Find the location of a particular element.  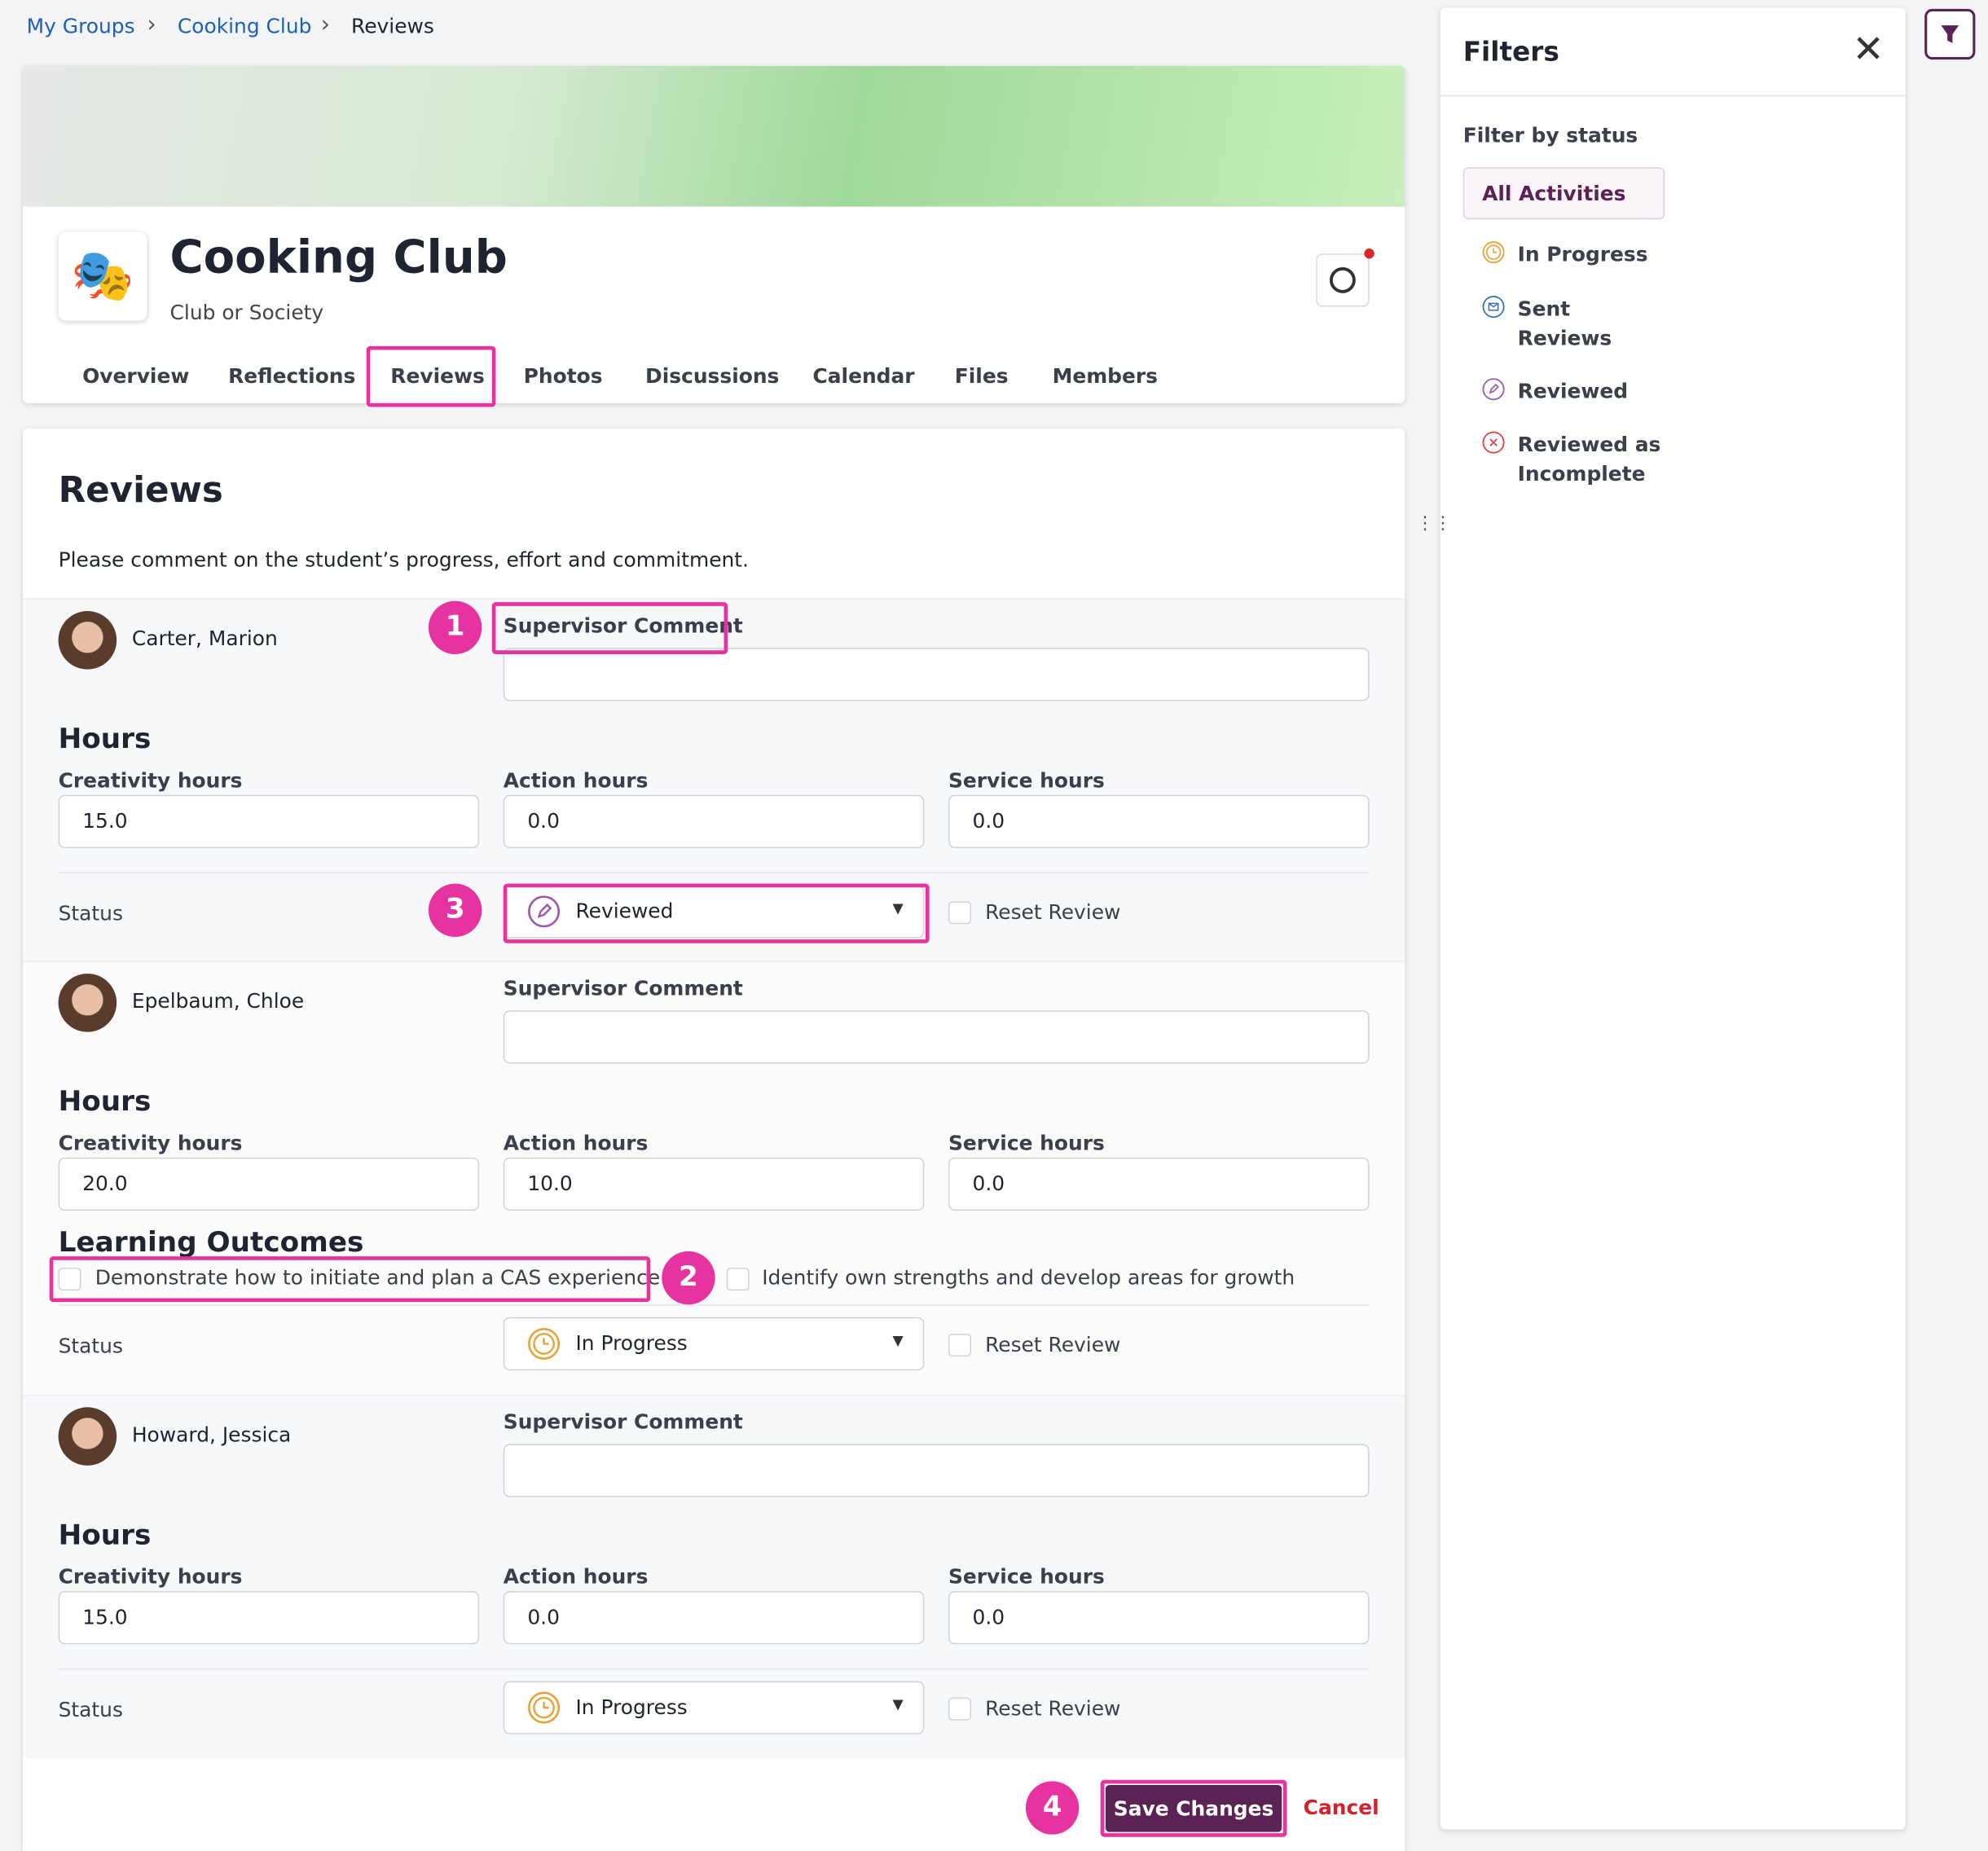

hours-input: 10.0 is located at coordinates (714, 1184).